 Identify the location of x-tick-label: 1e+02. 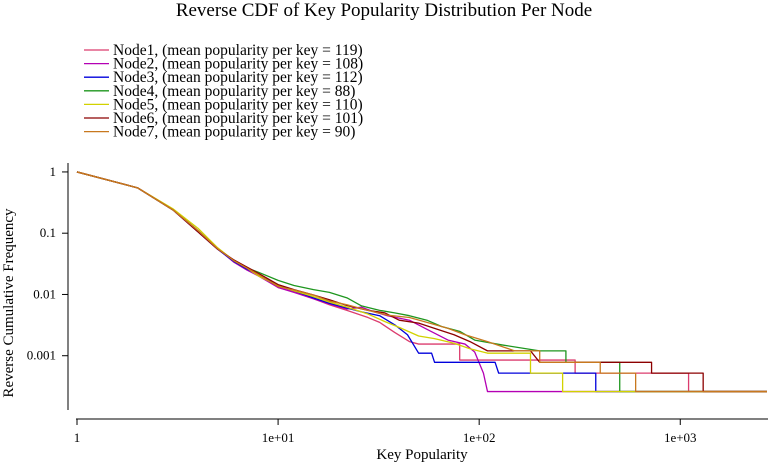
(479, 437).